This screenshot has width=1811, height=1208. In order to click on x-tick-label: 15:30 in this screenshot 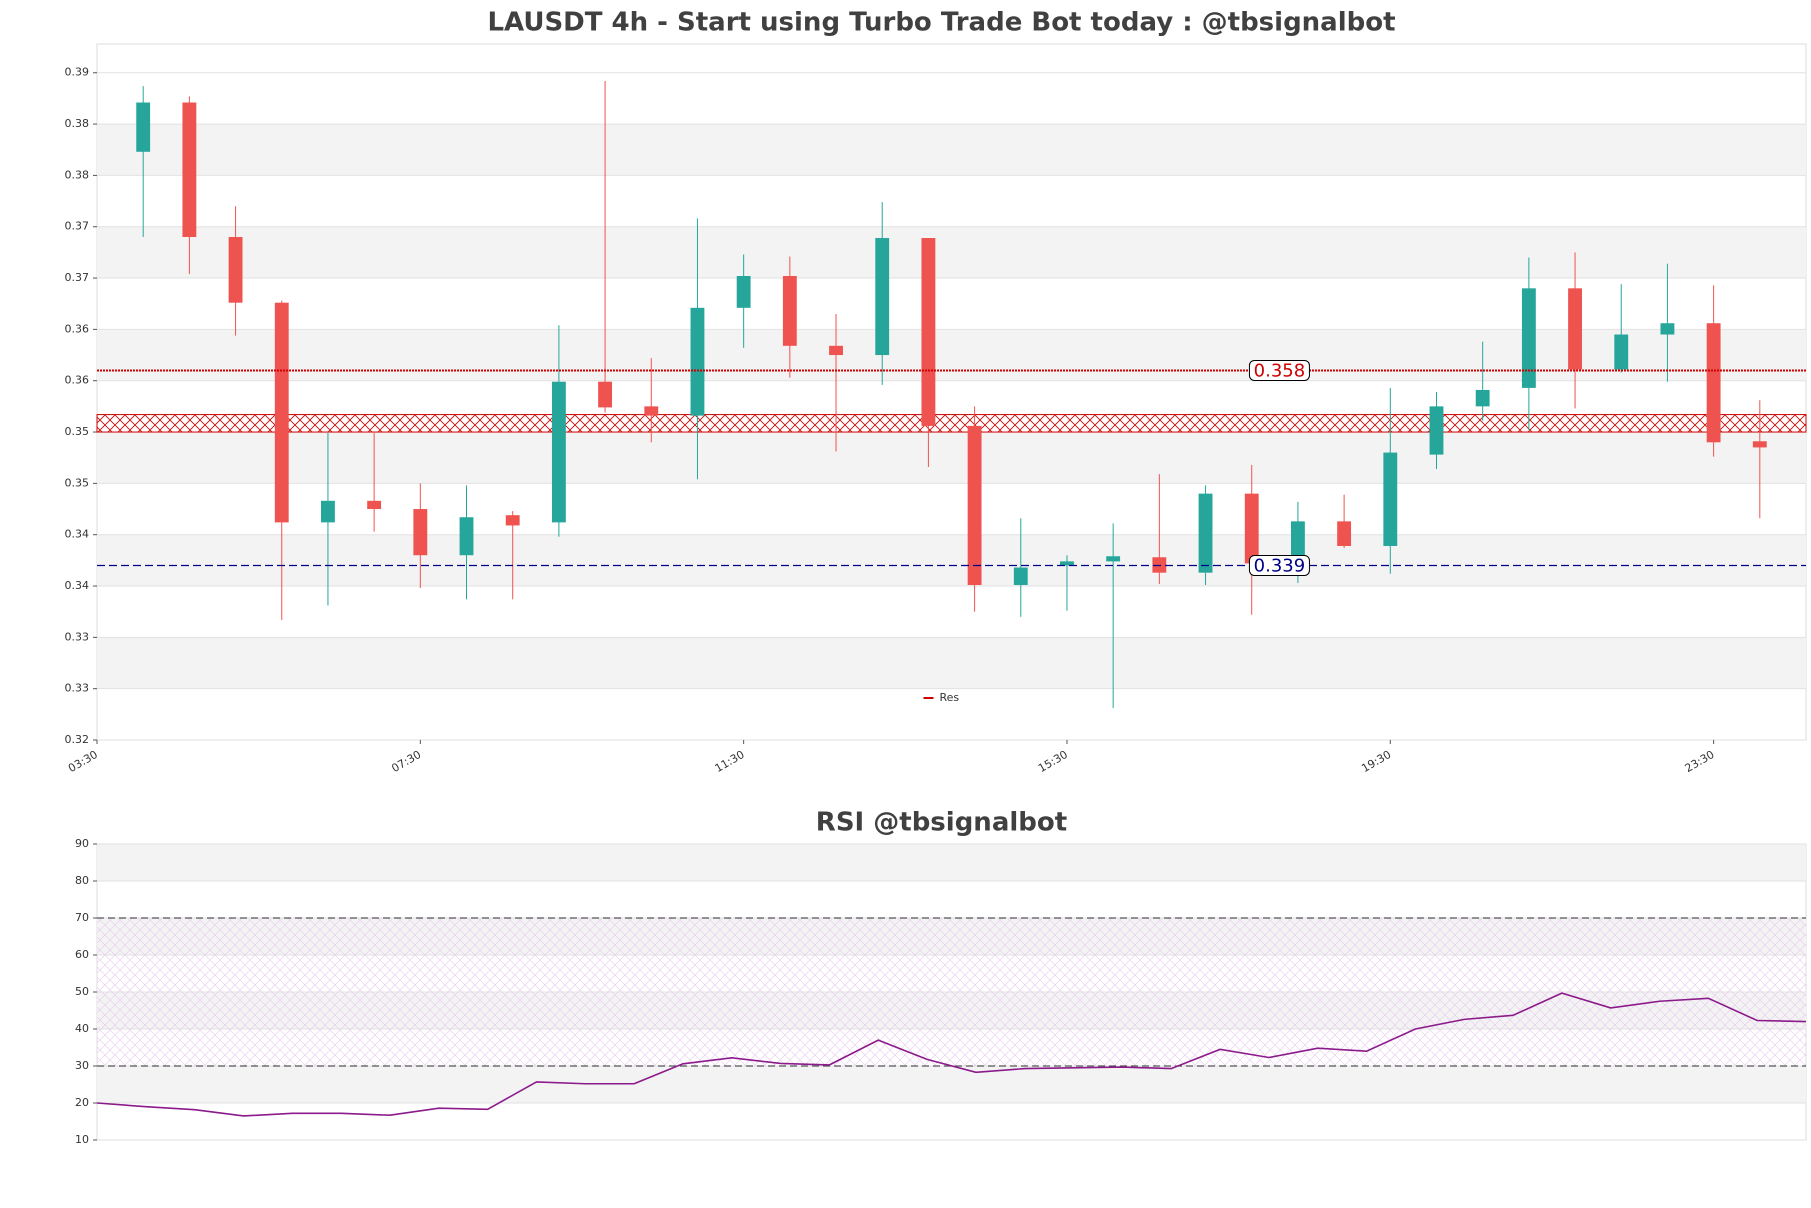, I will do `click(1053, 761)`.